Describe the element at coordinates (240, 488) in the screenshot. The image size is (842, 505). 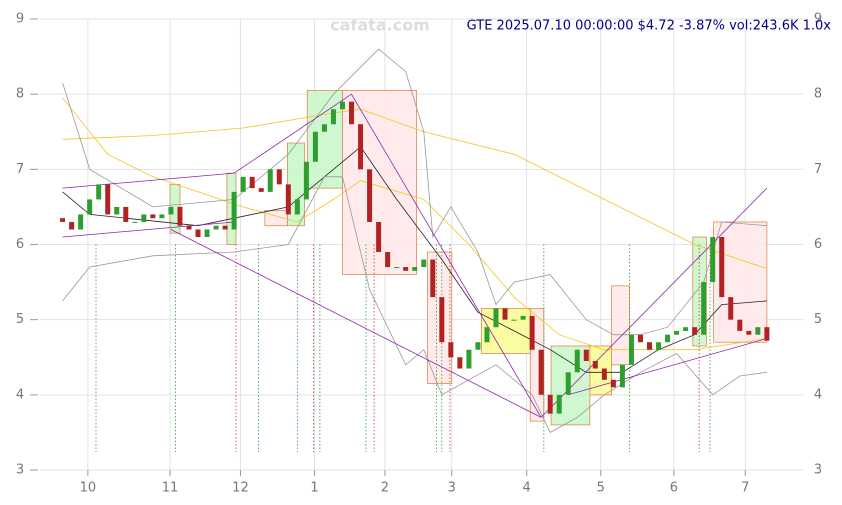
I see `x-tick-label: 12` at that location.